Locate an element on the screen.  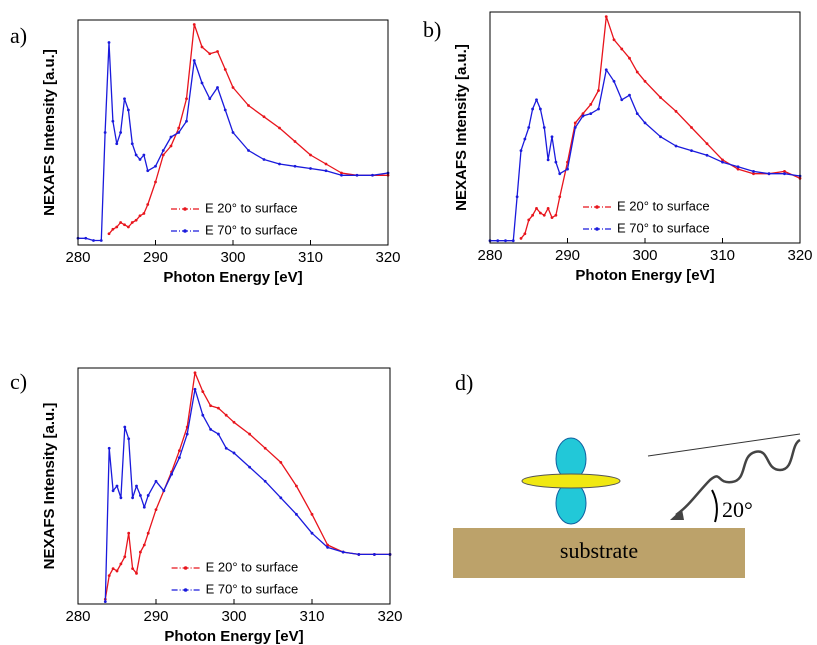
panel-label: c) is located at coordinates (18, 381).